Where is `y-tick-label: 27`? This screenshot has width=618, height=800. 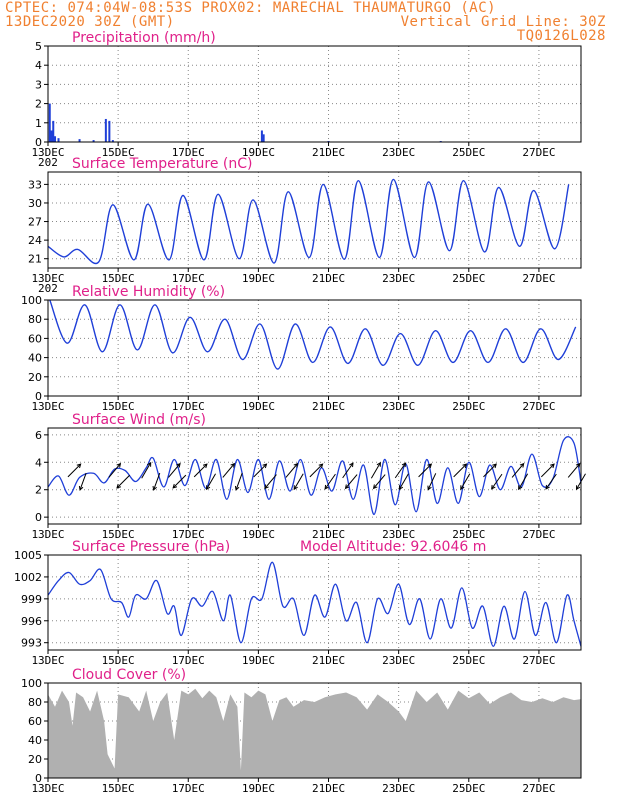 y-tick-label: 27 is located at coordinates (35, 222).